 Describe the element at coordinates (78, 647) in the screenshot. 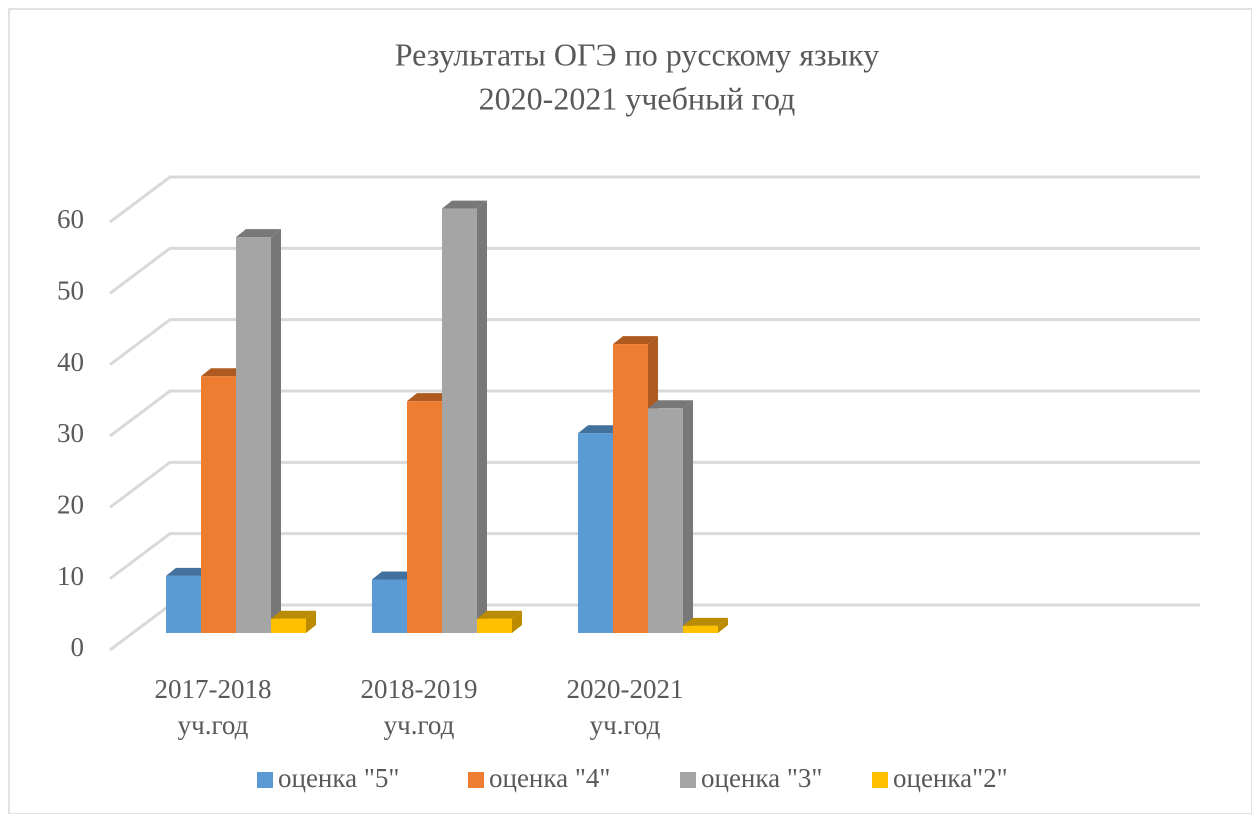

I see `y-tick-label: 0` at that location.